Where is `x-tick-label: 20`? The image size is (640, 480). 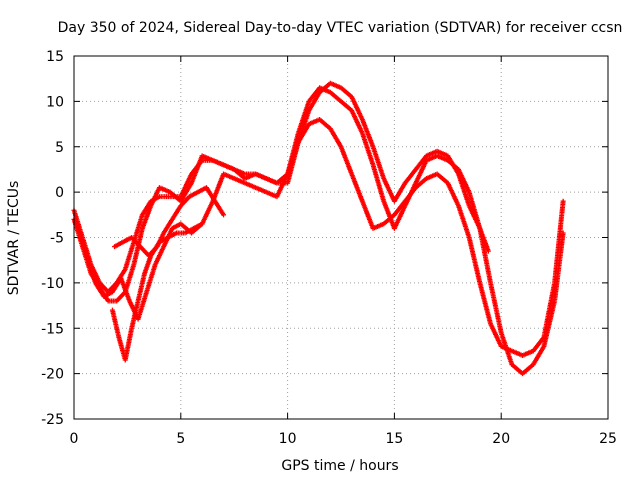 x-tick-label: 20 is located at coordinates (501, 439).